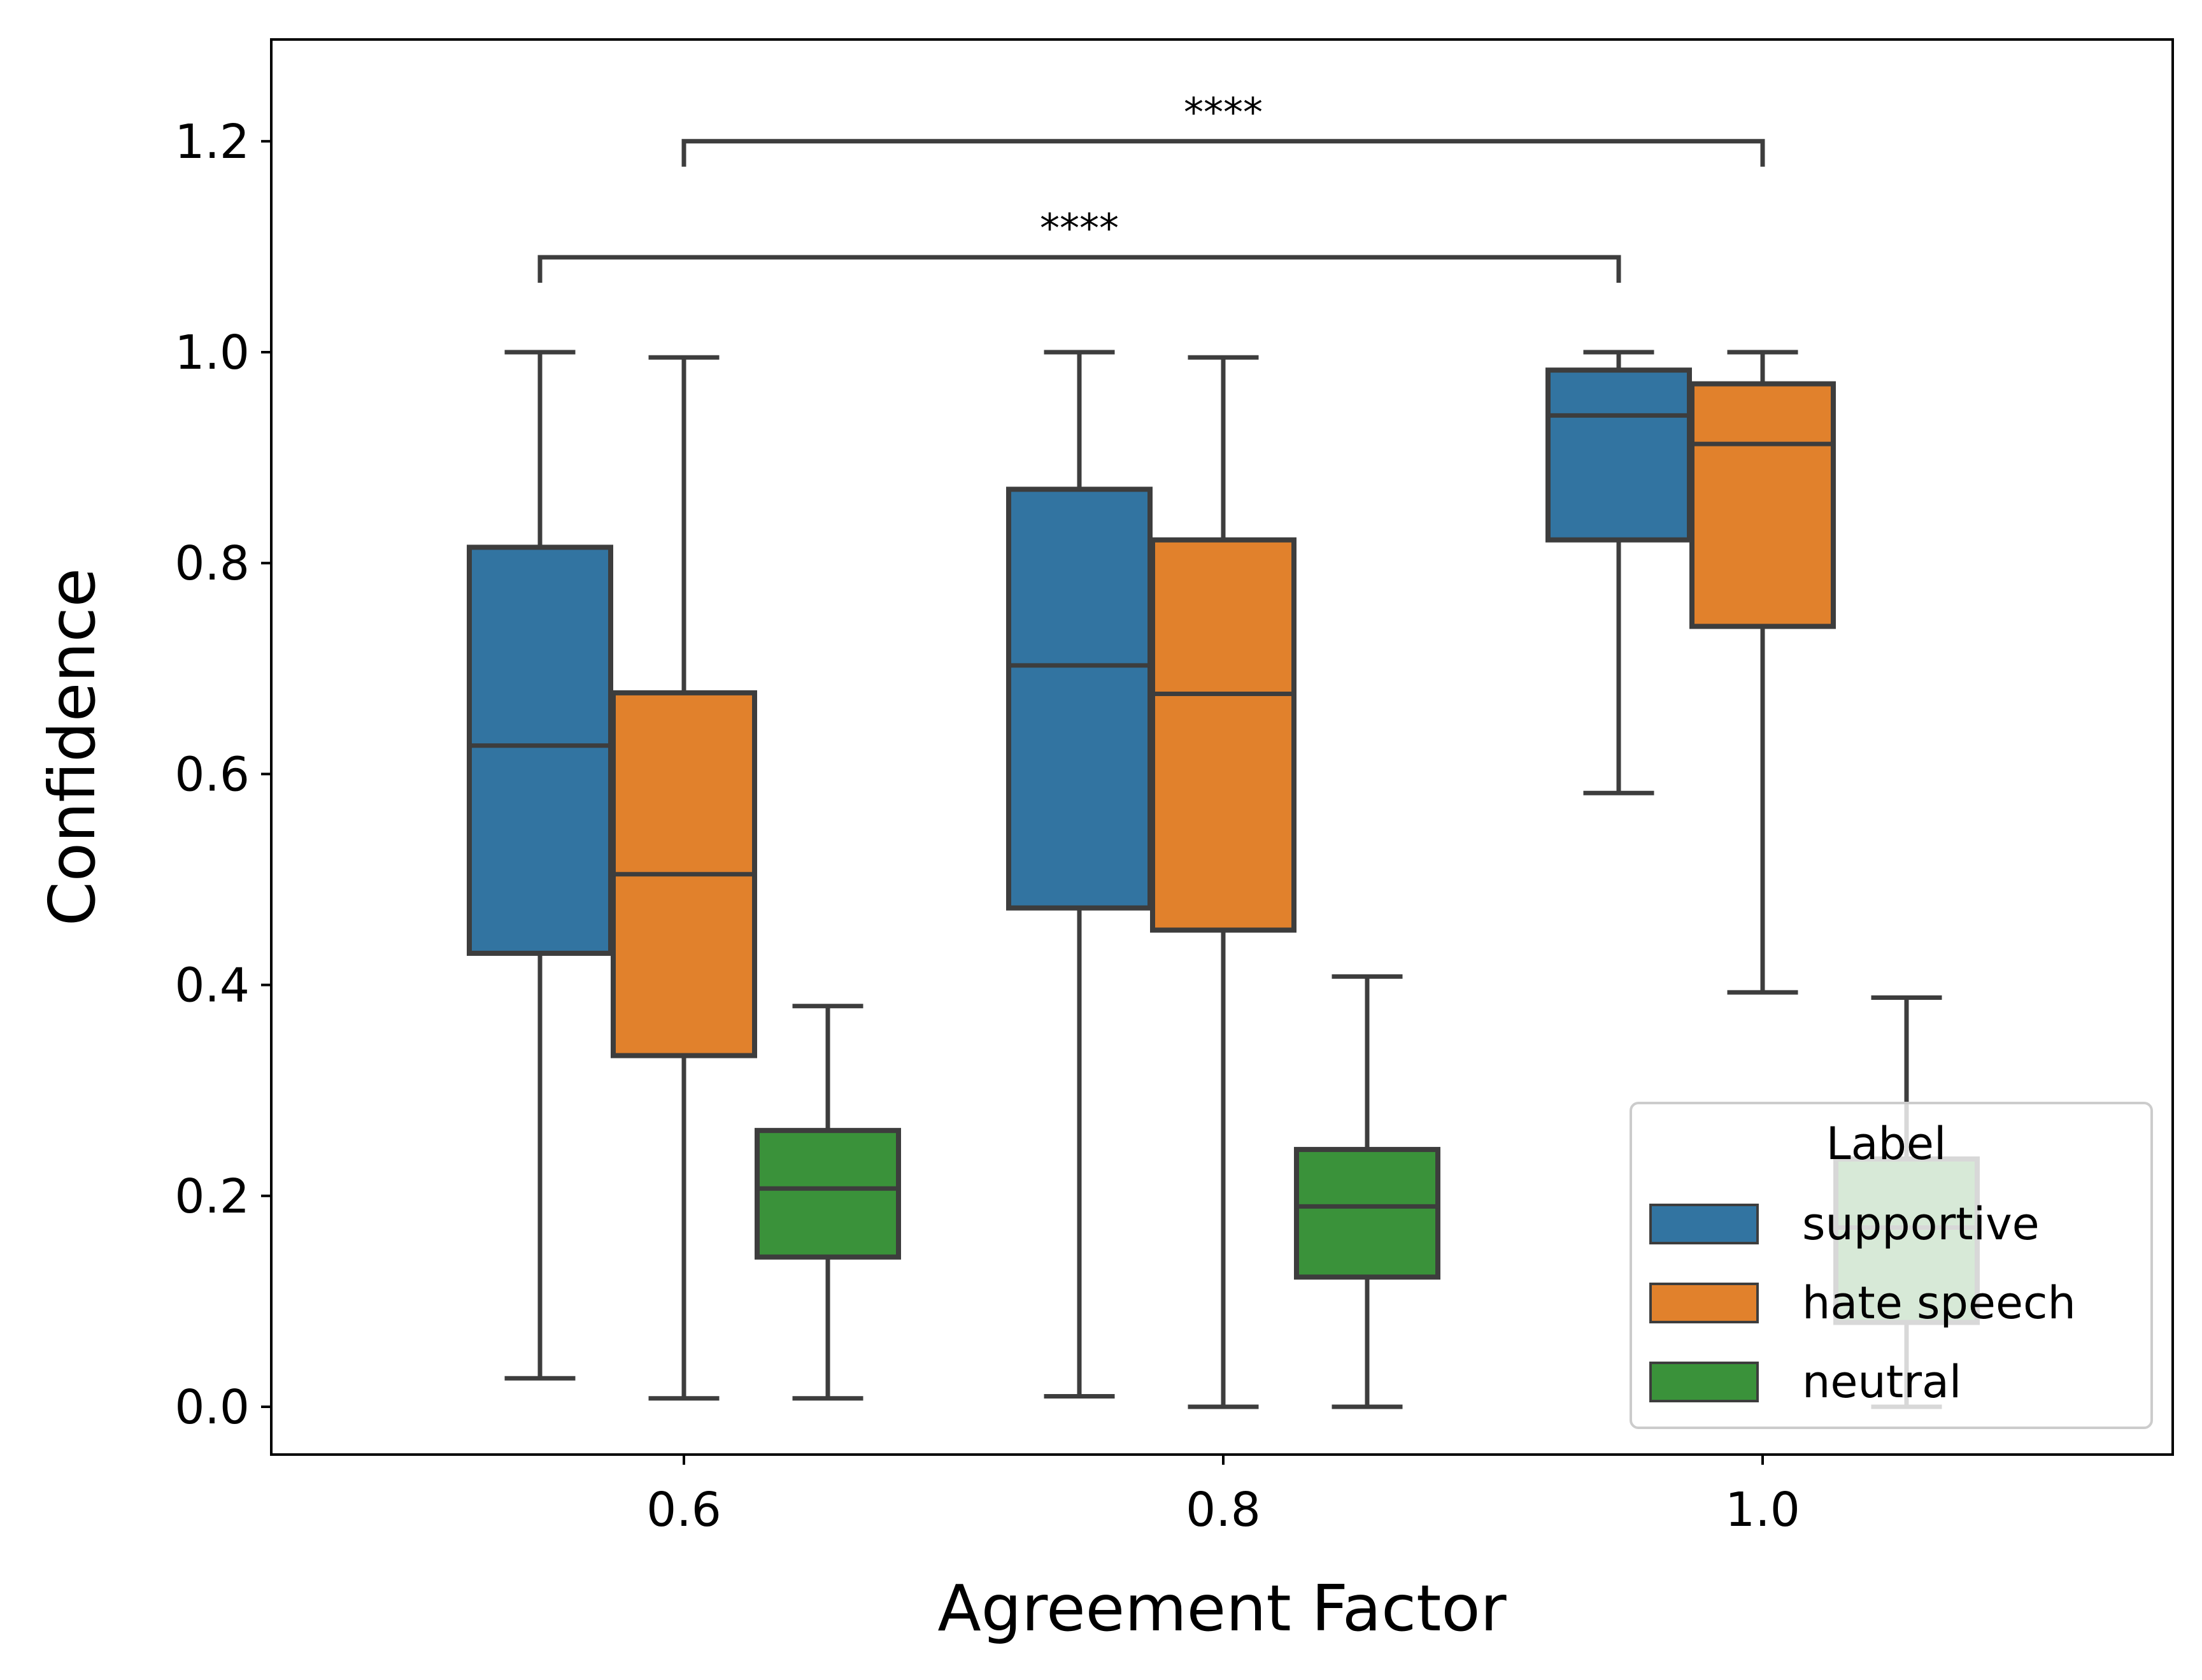 The height and width of the screenshot is (1680, 2202). I want to click on x-tick-label: 0.6, so click(683, 1510).